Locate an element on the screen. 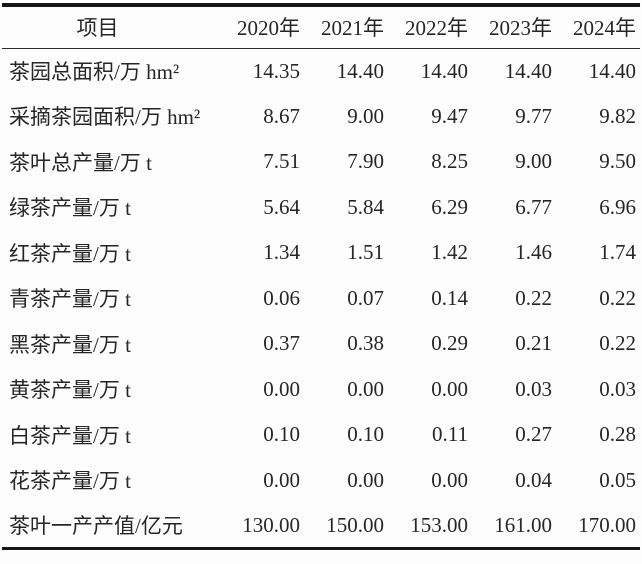 The width and height of the screenshot is (642, 564). cell-value: 0.11 is located at coordinates (450, 434).